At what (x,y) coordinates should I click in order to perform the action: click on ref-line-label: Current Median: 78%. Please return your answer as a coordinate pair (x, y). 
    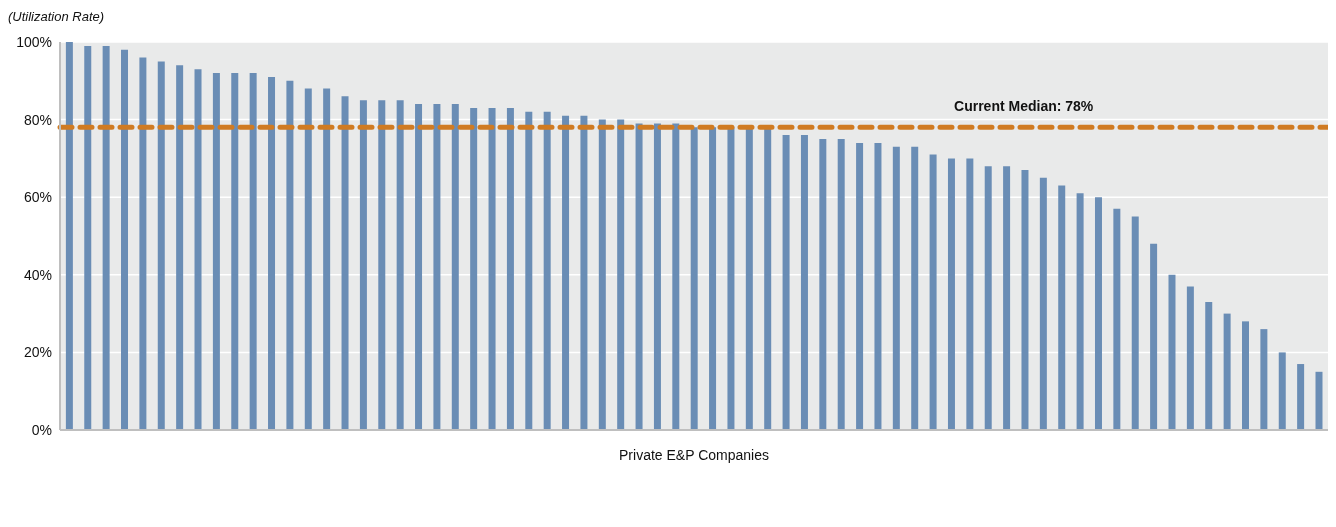
    Looking at the image, I should click on (1024, 106).